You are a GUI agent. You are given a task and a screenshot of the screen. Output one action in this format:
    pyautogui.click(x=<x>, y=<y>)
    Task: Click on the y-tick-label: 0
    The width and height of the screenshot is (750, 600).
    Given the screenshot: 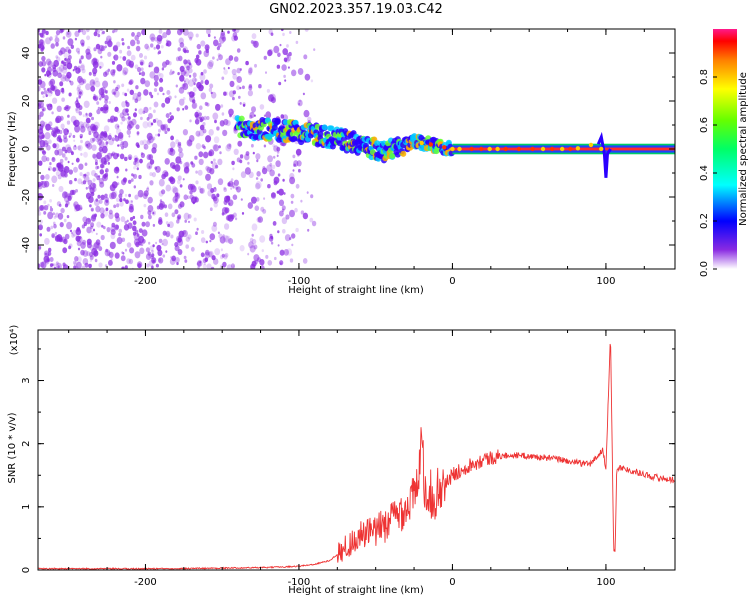 What is the action you would take?
    pyautogui.click(x=26, y=149)
    